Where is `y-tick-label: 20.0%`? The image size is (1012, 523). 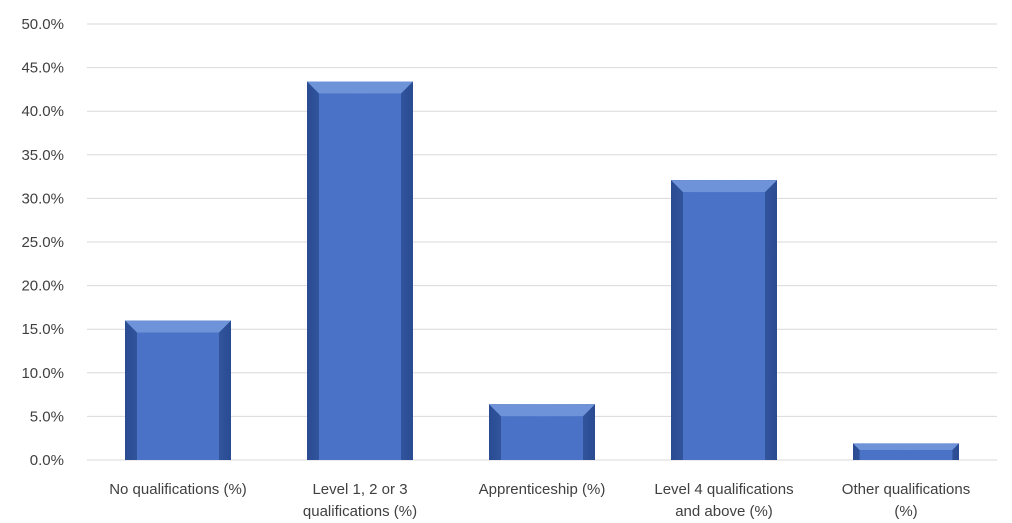
y-tick-label: 20.0% is located at coordinates (42, 286).